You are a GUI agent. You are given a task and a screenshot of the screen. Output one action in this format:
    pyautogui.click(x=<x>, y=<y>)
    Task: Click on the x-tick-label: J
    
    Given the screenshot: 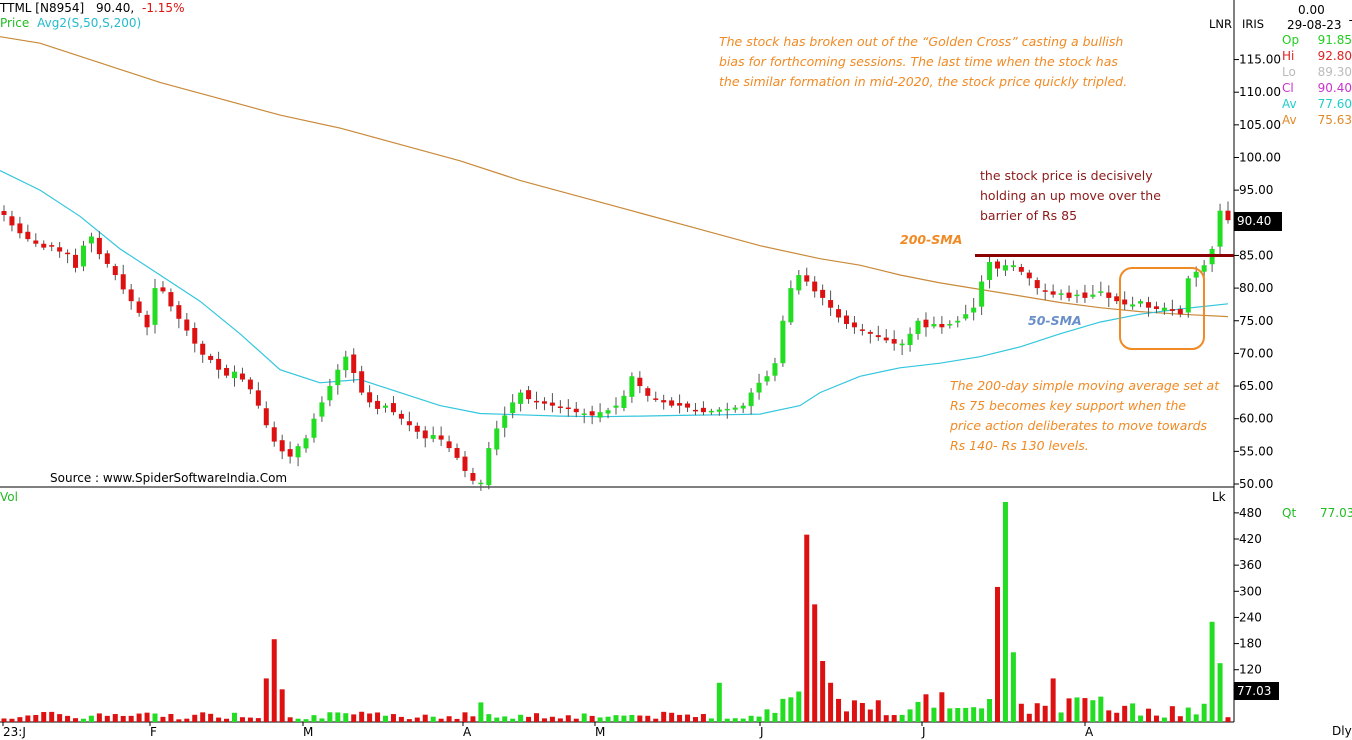 What is the action you would take?
    pyautogui.click(x=761, y=732)
    